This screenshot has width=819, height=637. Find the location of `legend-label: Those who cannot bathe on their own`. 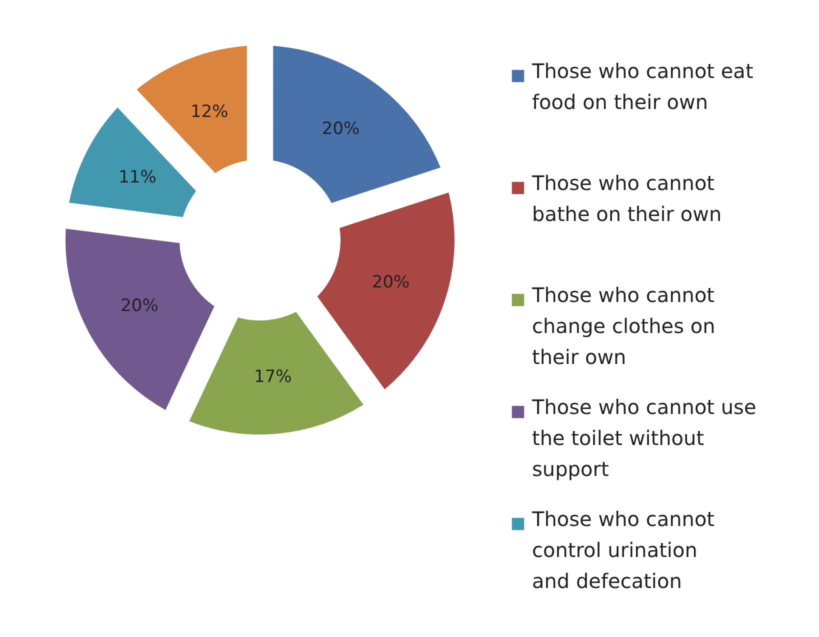

legend-label: Those who cannot bathe on their own is located at coordinates (626, 198).